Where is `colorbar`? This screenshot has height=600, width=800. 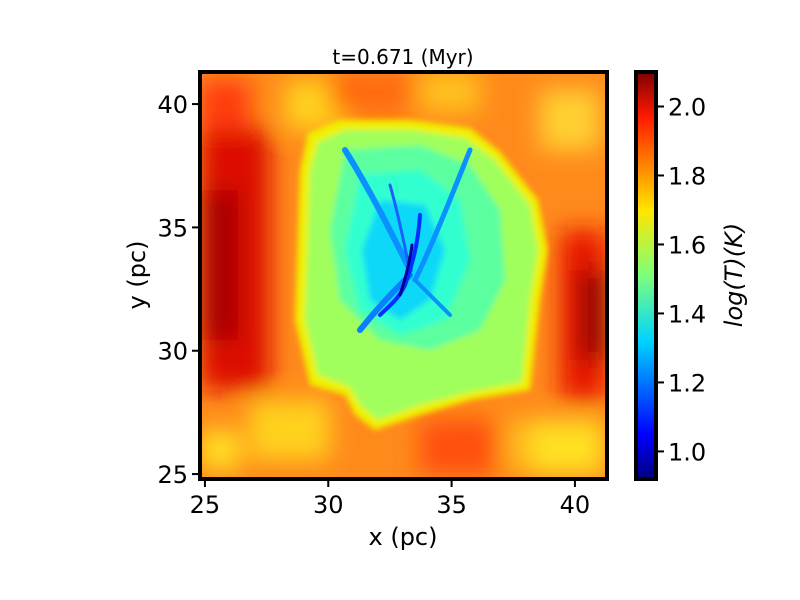 colorbar is located at coordinates (646, 275).